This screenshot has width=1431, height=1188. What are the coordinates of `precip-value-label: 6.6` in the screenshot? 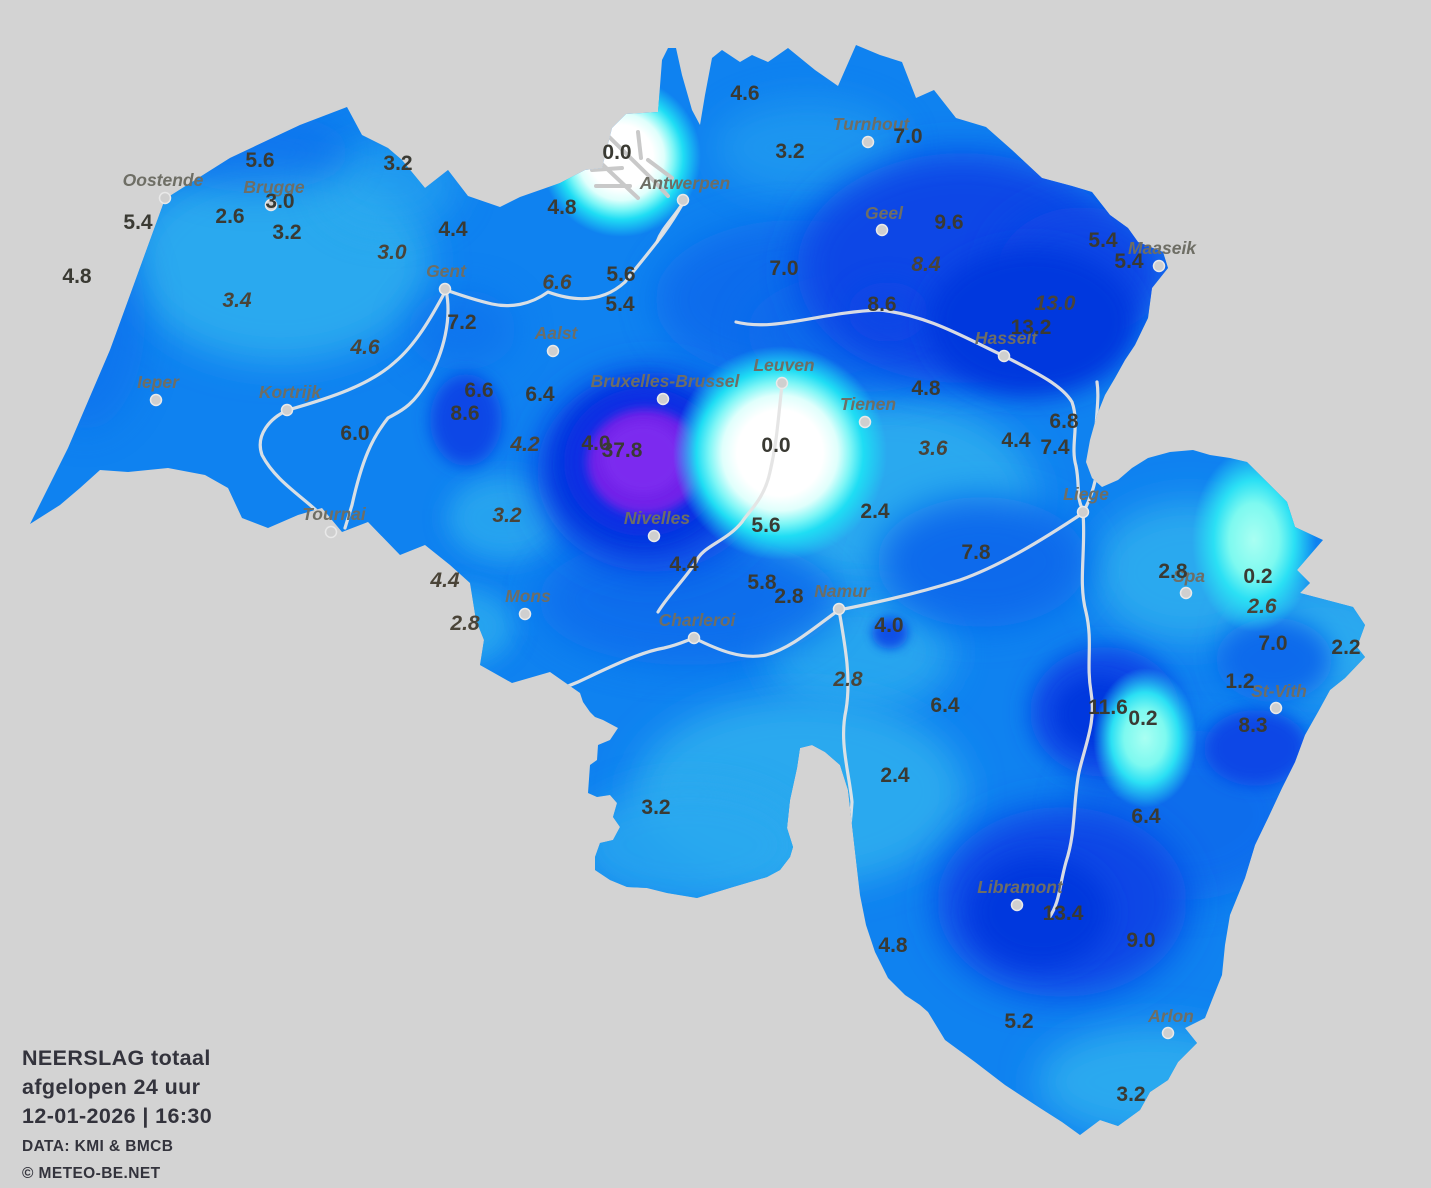 It's located at (478, 390).